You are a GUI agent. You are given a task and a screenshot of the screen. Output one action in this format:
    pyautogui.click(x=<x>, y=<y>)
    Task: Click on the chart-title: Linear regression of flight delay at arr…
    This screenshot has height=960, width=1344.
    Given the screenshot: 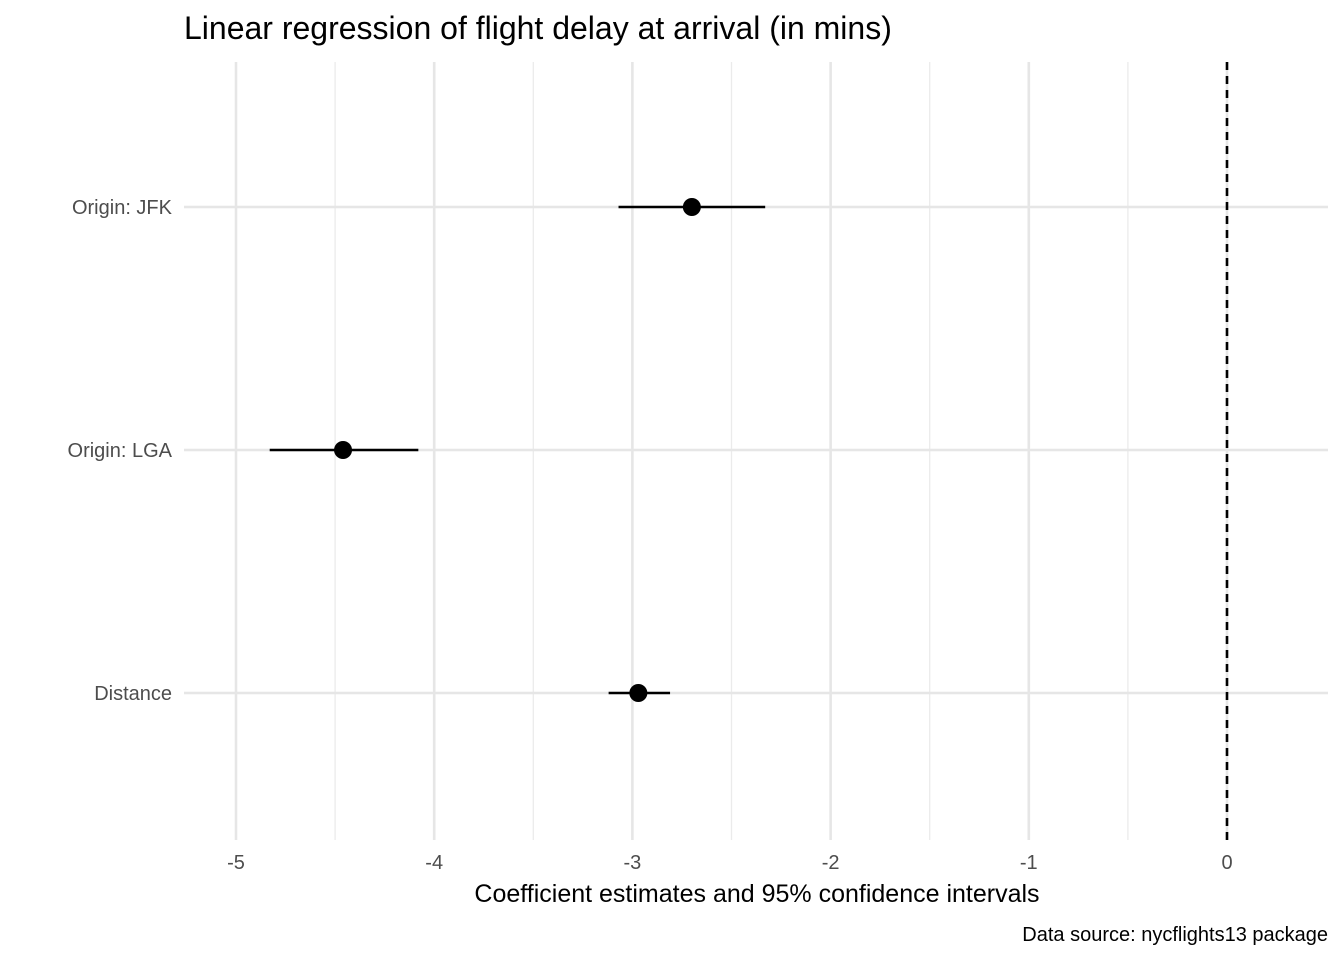 What is the action you would take?
    pyautogui.click(x=538, y=28)
    